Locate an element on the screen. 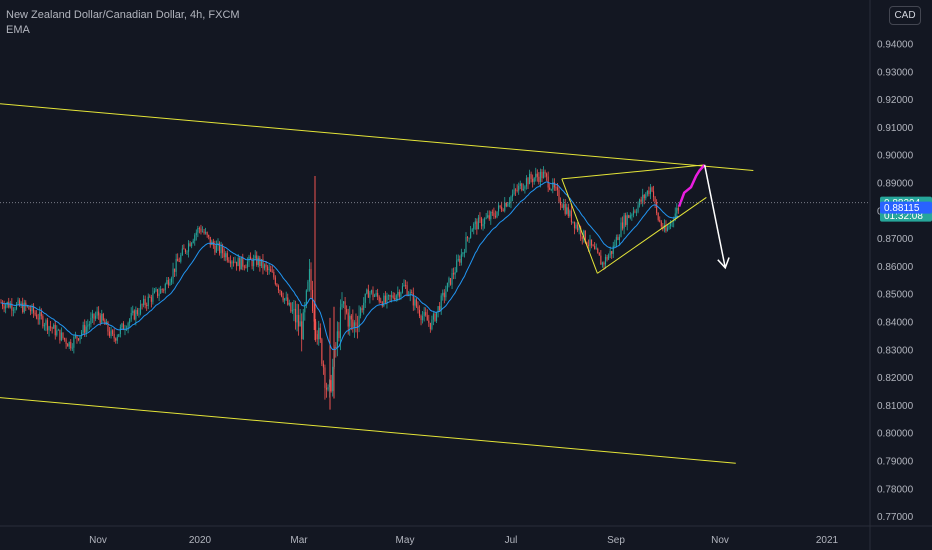 This screenshot has width=932, height=550. trendline-wedge-lower is located at coordinates (652, 235).